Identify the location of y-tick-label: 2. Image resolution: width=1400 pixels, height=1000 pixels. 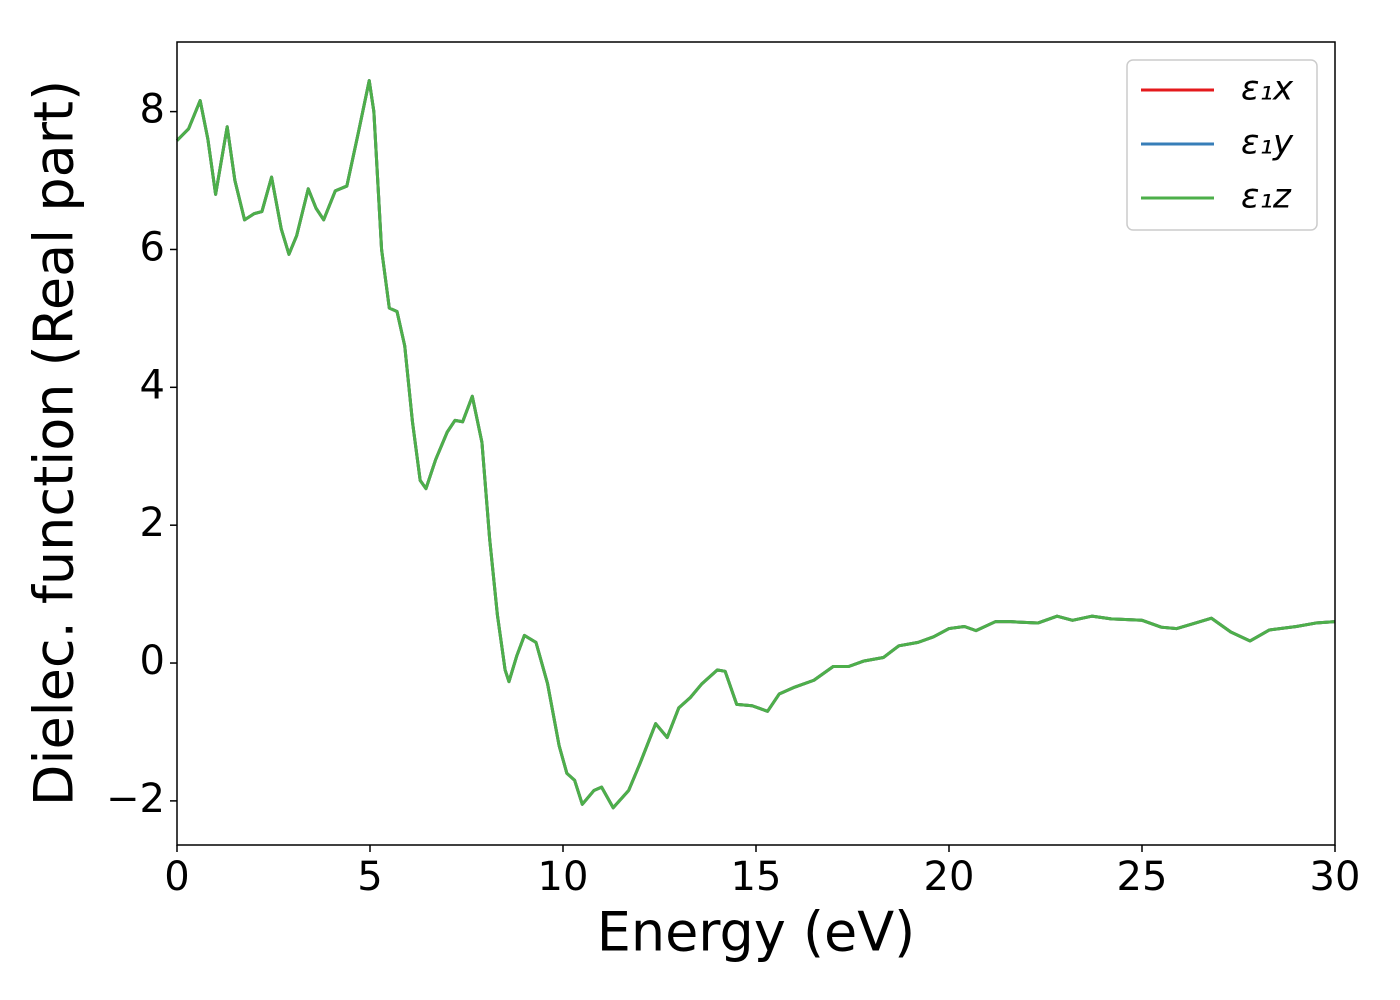
(152, 523).